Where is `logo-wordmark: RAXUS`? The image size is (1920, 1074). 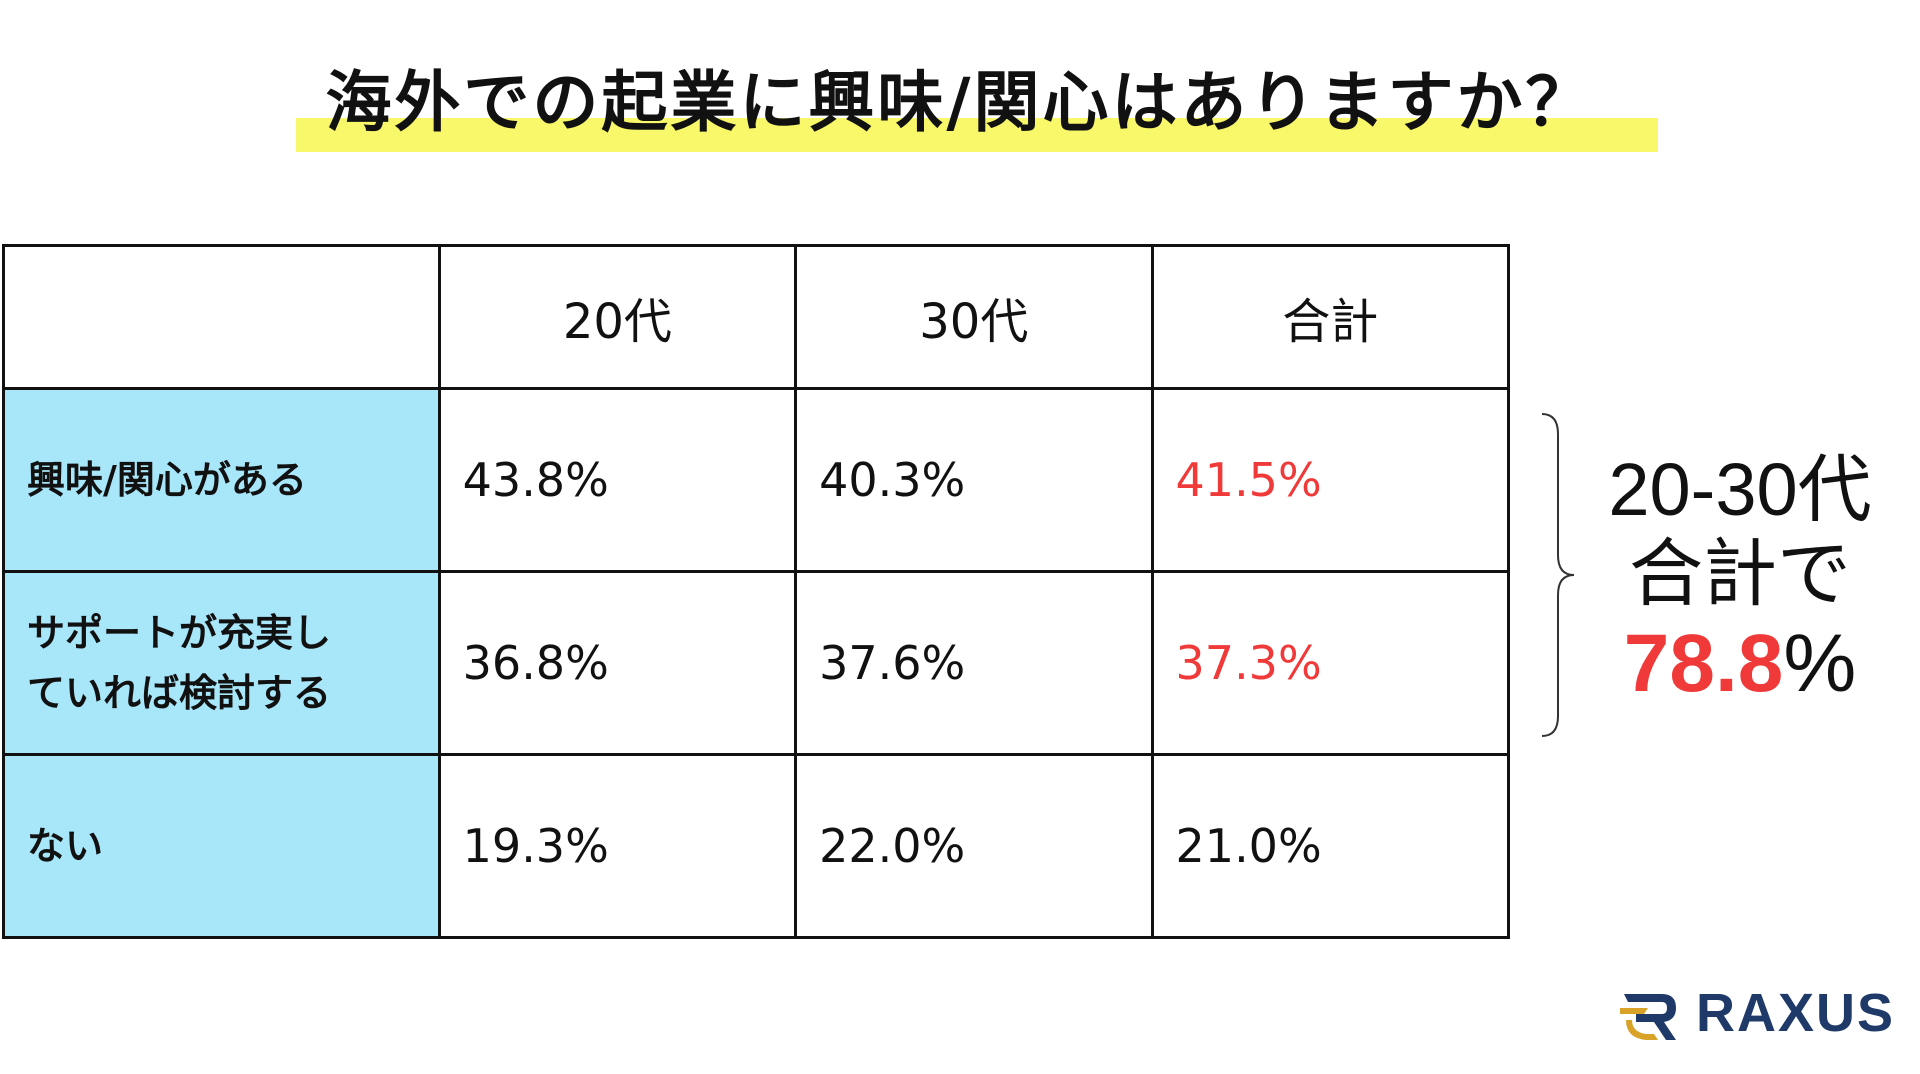
logo-wordmark: RAXUS is located at coordinates (1796, 1013).